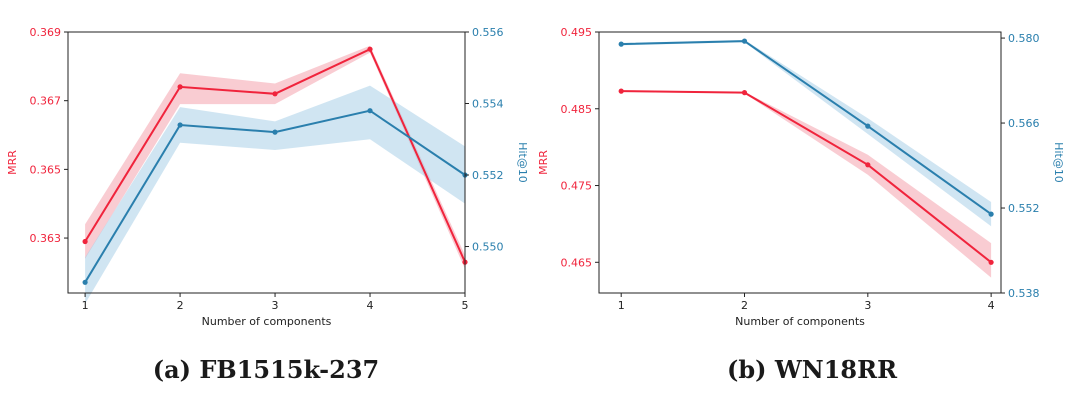 Image resolution: width=1080 pixels, height=402 pixels. I want to click on y-left-tick-label: 0.367, so click(46, 101).